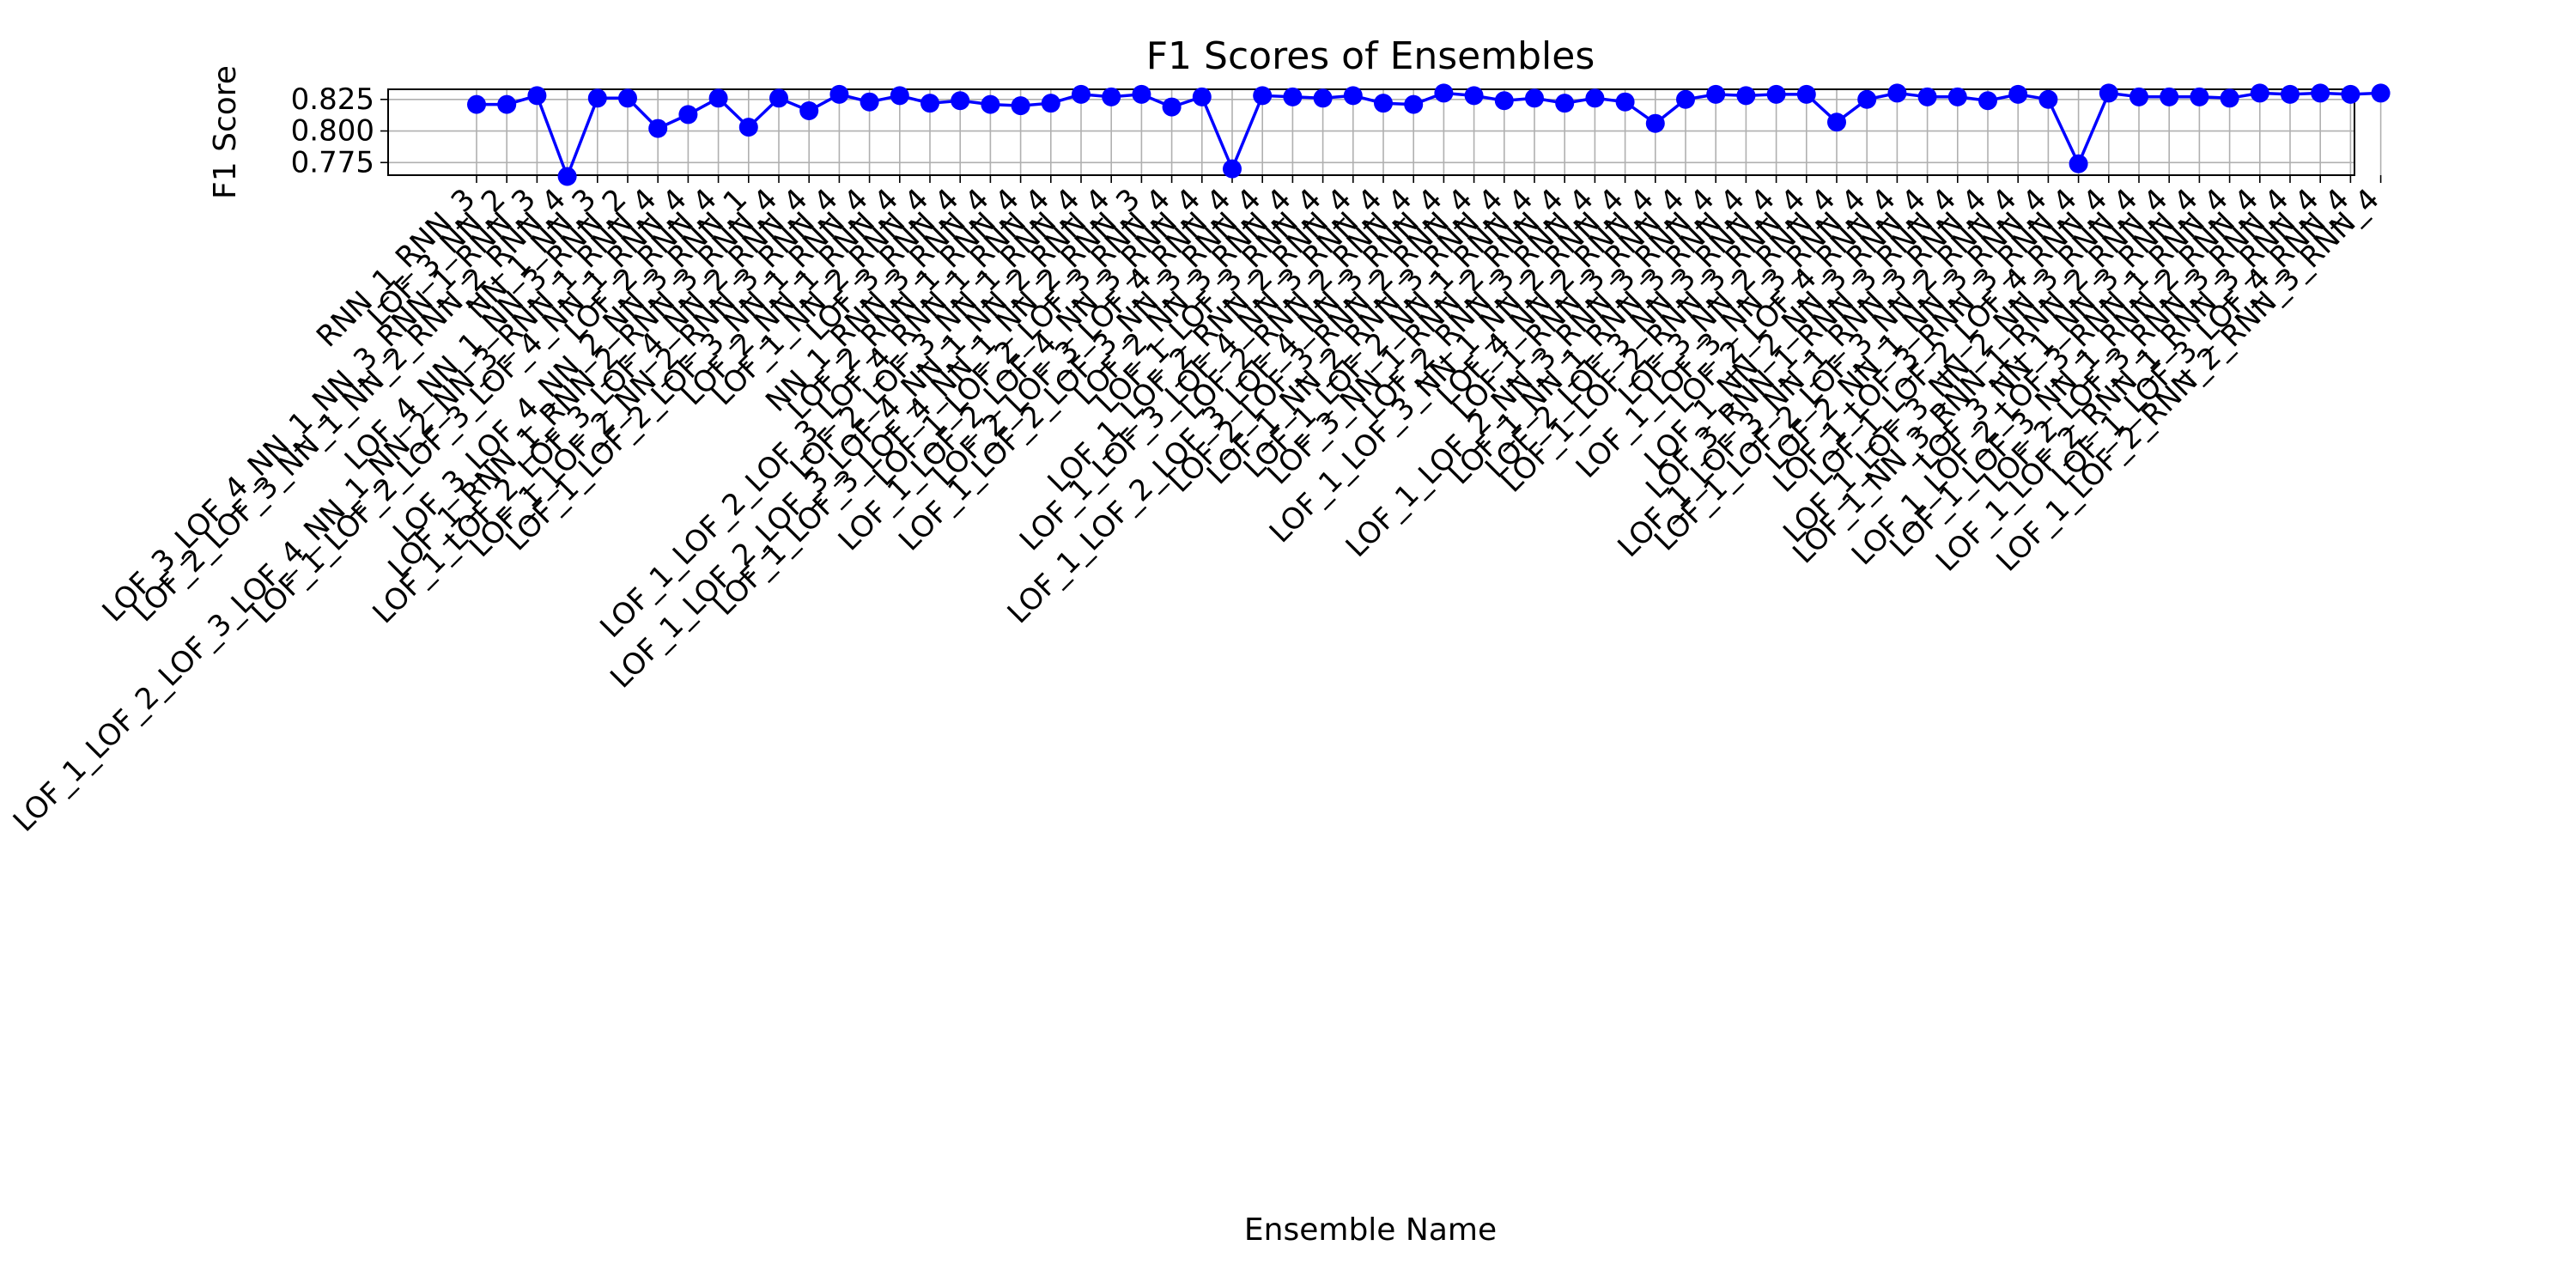 This screenshot has height=1288, width=2576. I want to click on series-line, so click(1429, 136).